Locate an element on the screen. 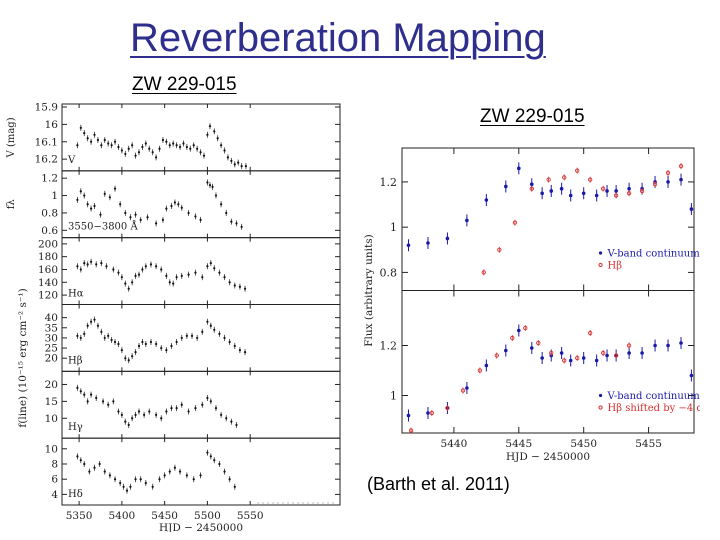  y-tick-label: 10 is located at coordinates (51, 449).